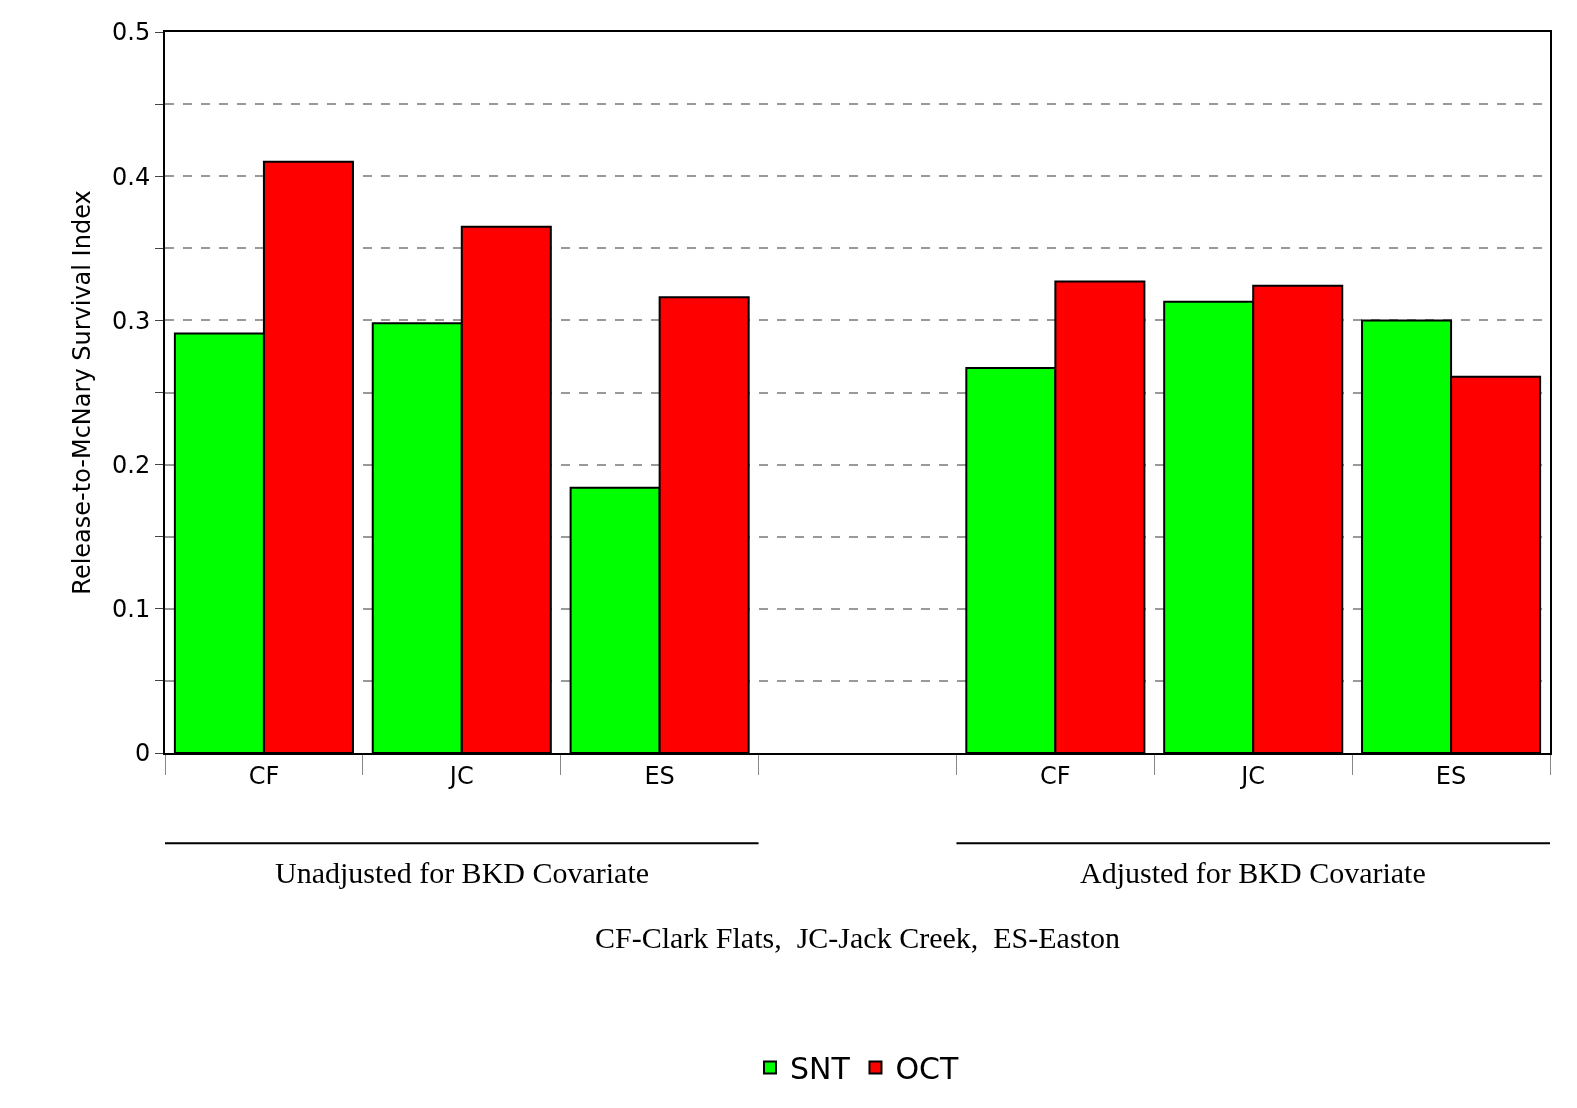 Image resolution: width=1577 pixels, height=1108 pixels. I want to click on y-tick-label: 0.3, so click(131, 320).